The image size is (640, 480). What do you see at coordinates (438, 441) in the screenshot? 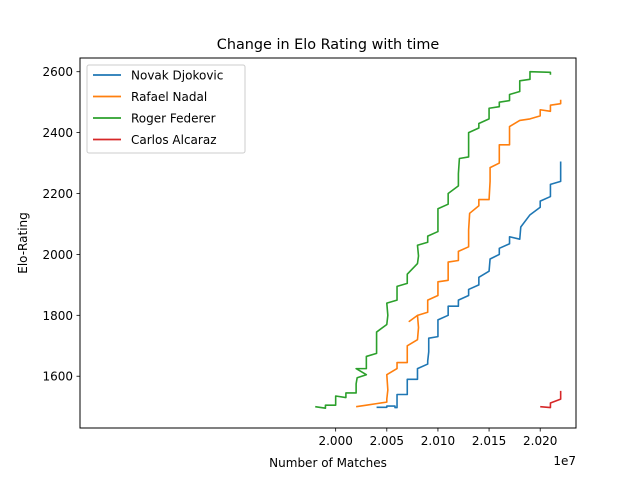
I see `x-tick-label: 2.010` at bounding box center [438, 441].